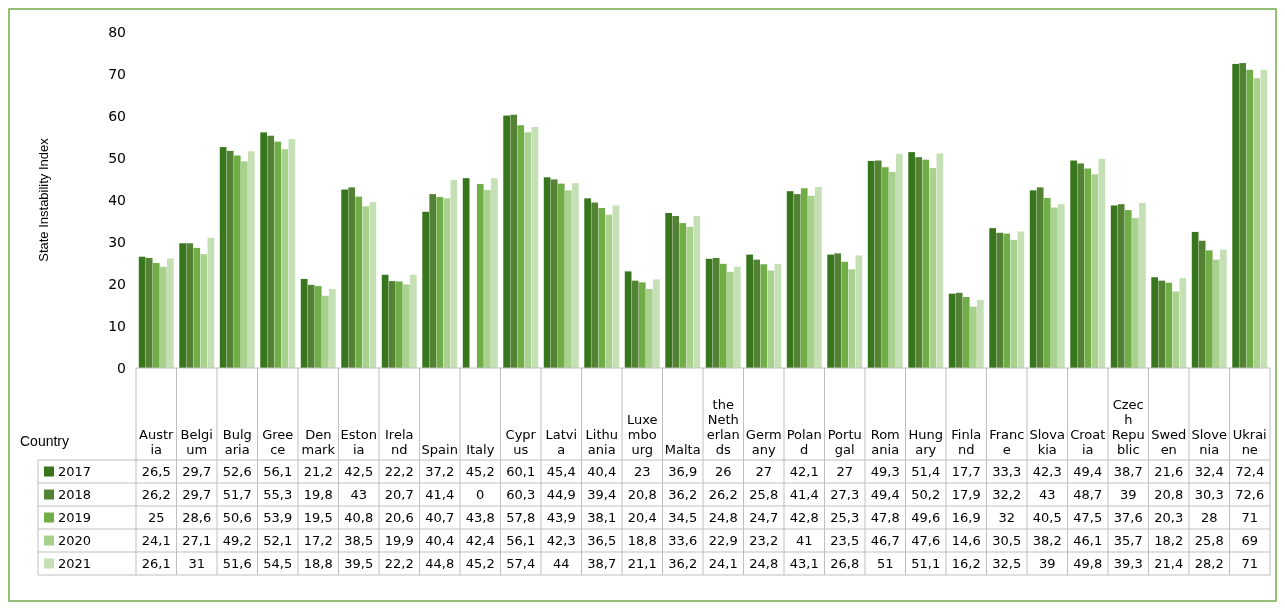 The height and width of the screenshot is (610, 1285). Describe the element at coordinates (117, 283) in the screenshot. I see `y-tick-label: 20` at that location.